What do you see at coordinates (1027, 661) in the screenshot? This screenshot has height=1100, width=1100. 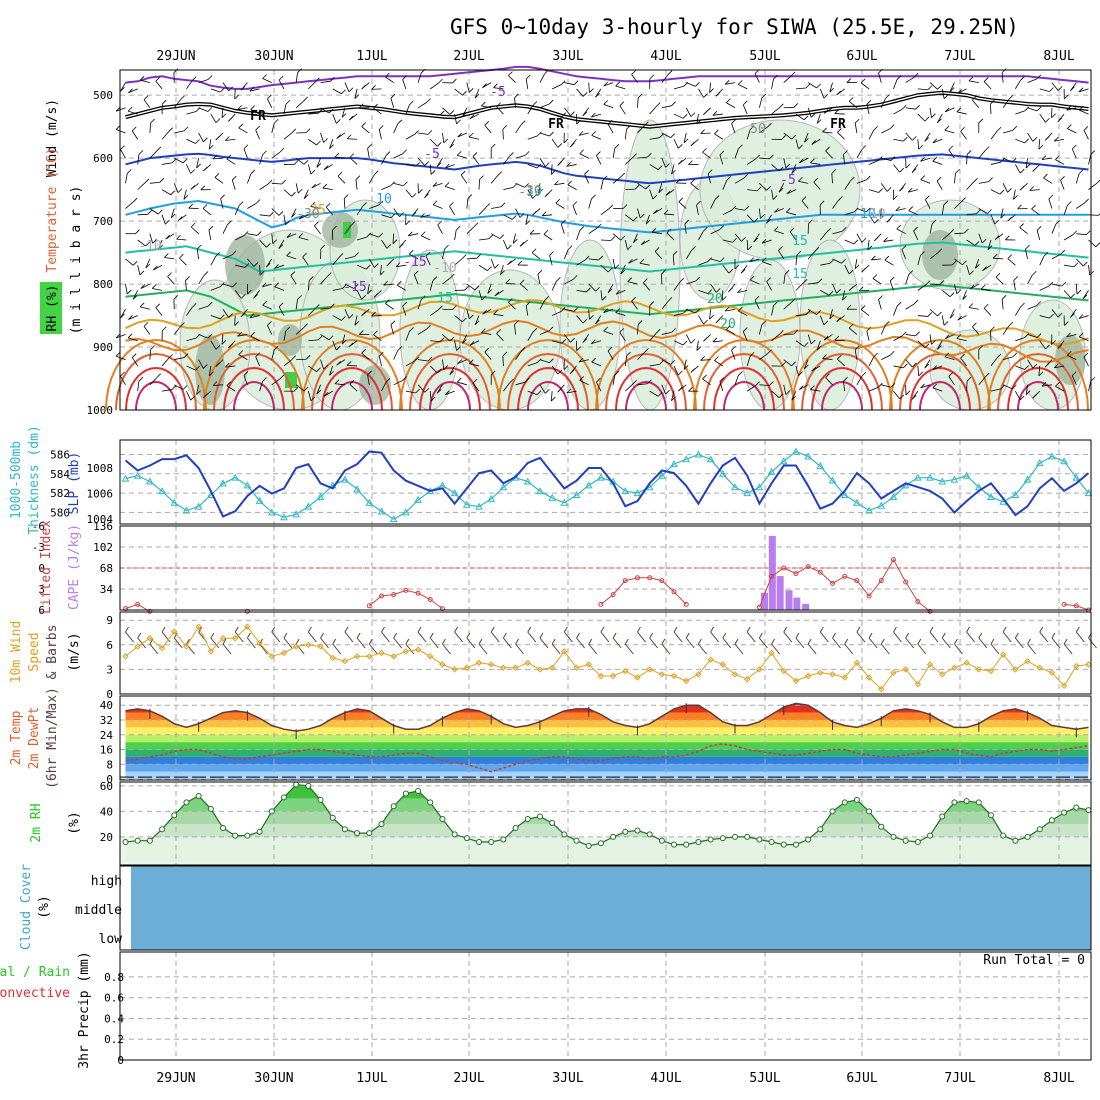 I see `wind-speed-point` at bounding box center [1027, 661].